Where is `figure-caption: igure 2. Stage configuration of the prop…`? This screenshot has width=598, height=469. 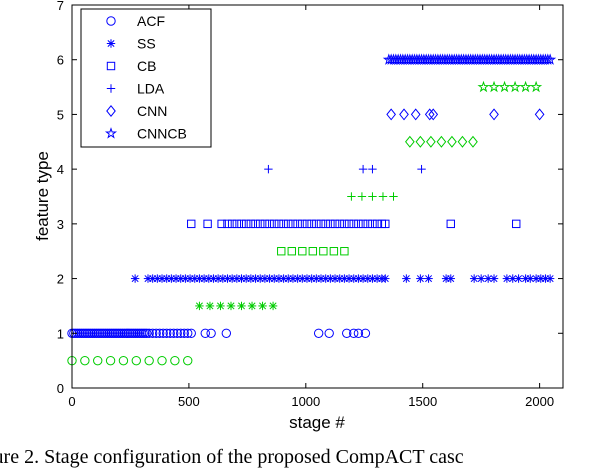 figure-caption: igure 2. Stage configuration of the prop… is located at coordinates (232, 457).